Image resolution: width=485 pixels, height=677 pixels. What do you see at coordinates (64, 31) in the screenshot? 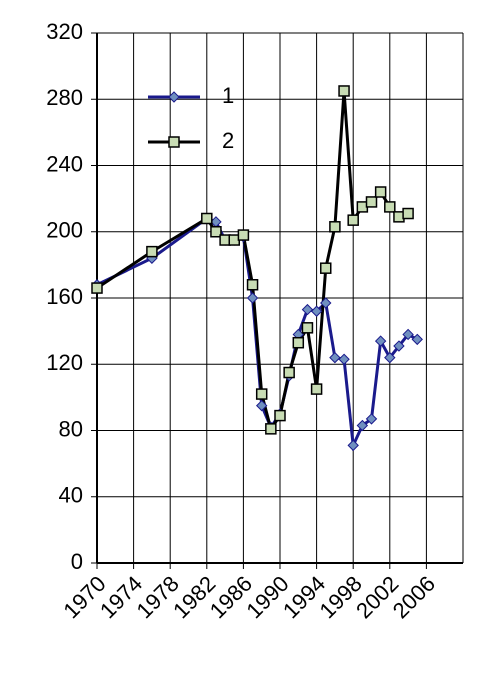
I see `y-tick-label: 320` at bounding box center [64, 31].